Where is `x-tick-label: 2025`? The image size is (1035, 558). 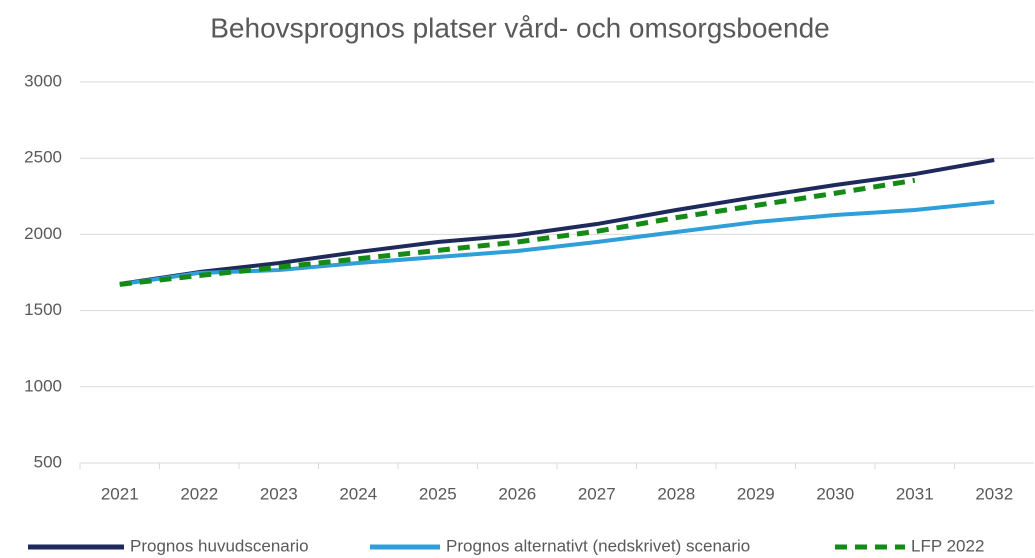 x-tick-label: 2025 is located at coordinates (438, 493).